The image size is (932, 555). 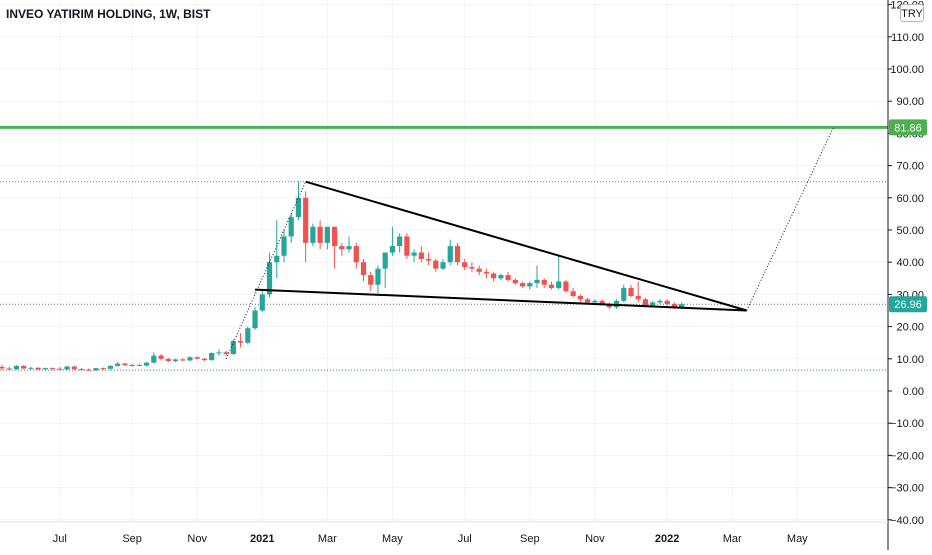 I want to click on currency-button: TRY, so click(x=912, y=13).